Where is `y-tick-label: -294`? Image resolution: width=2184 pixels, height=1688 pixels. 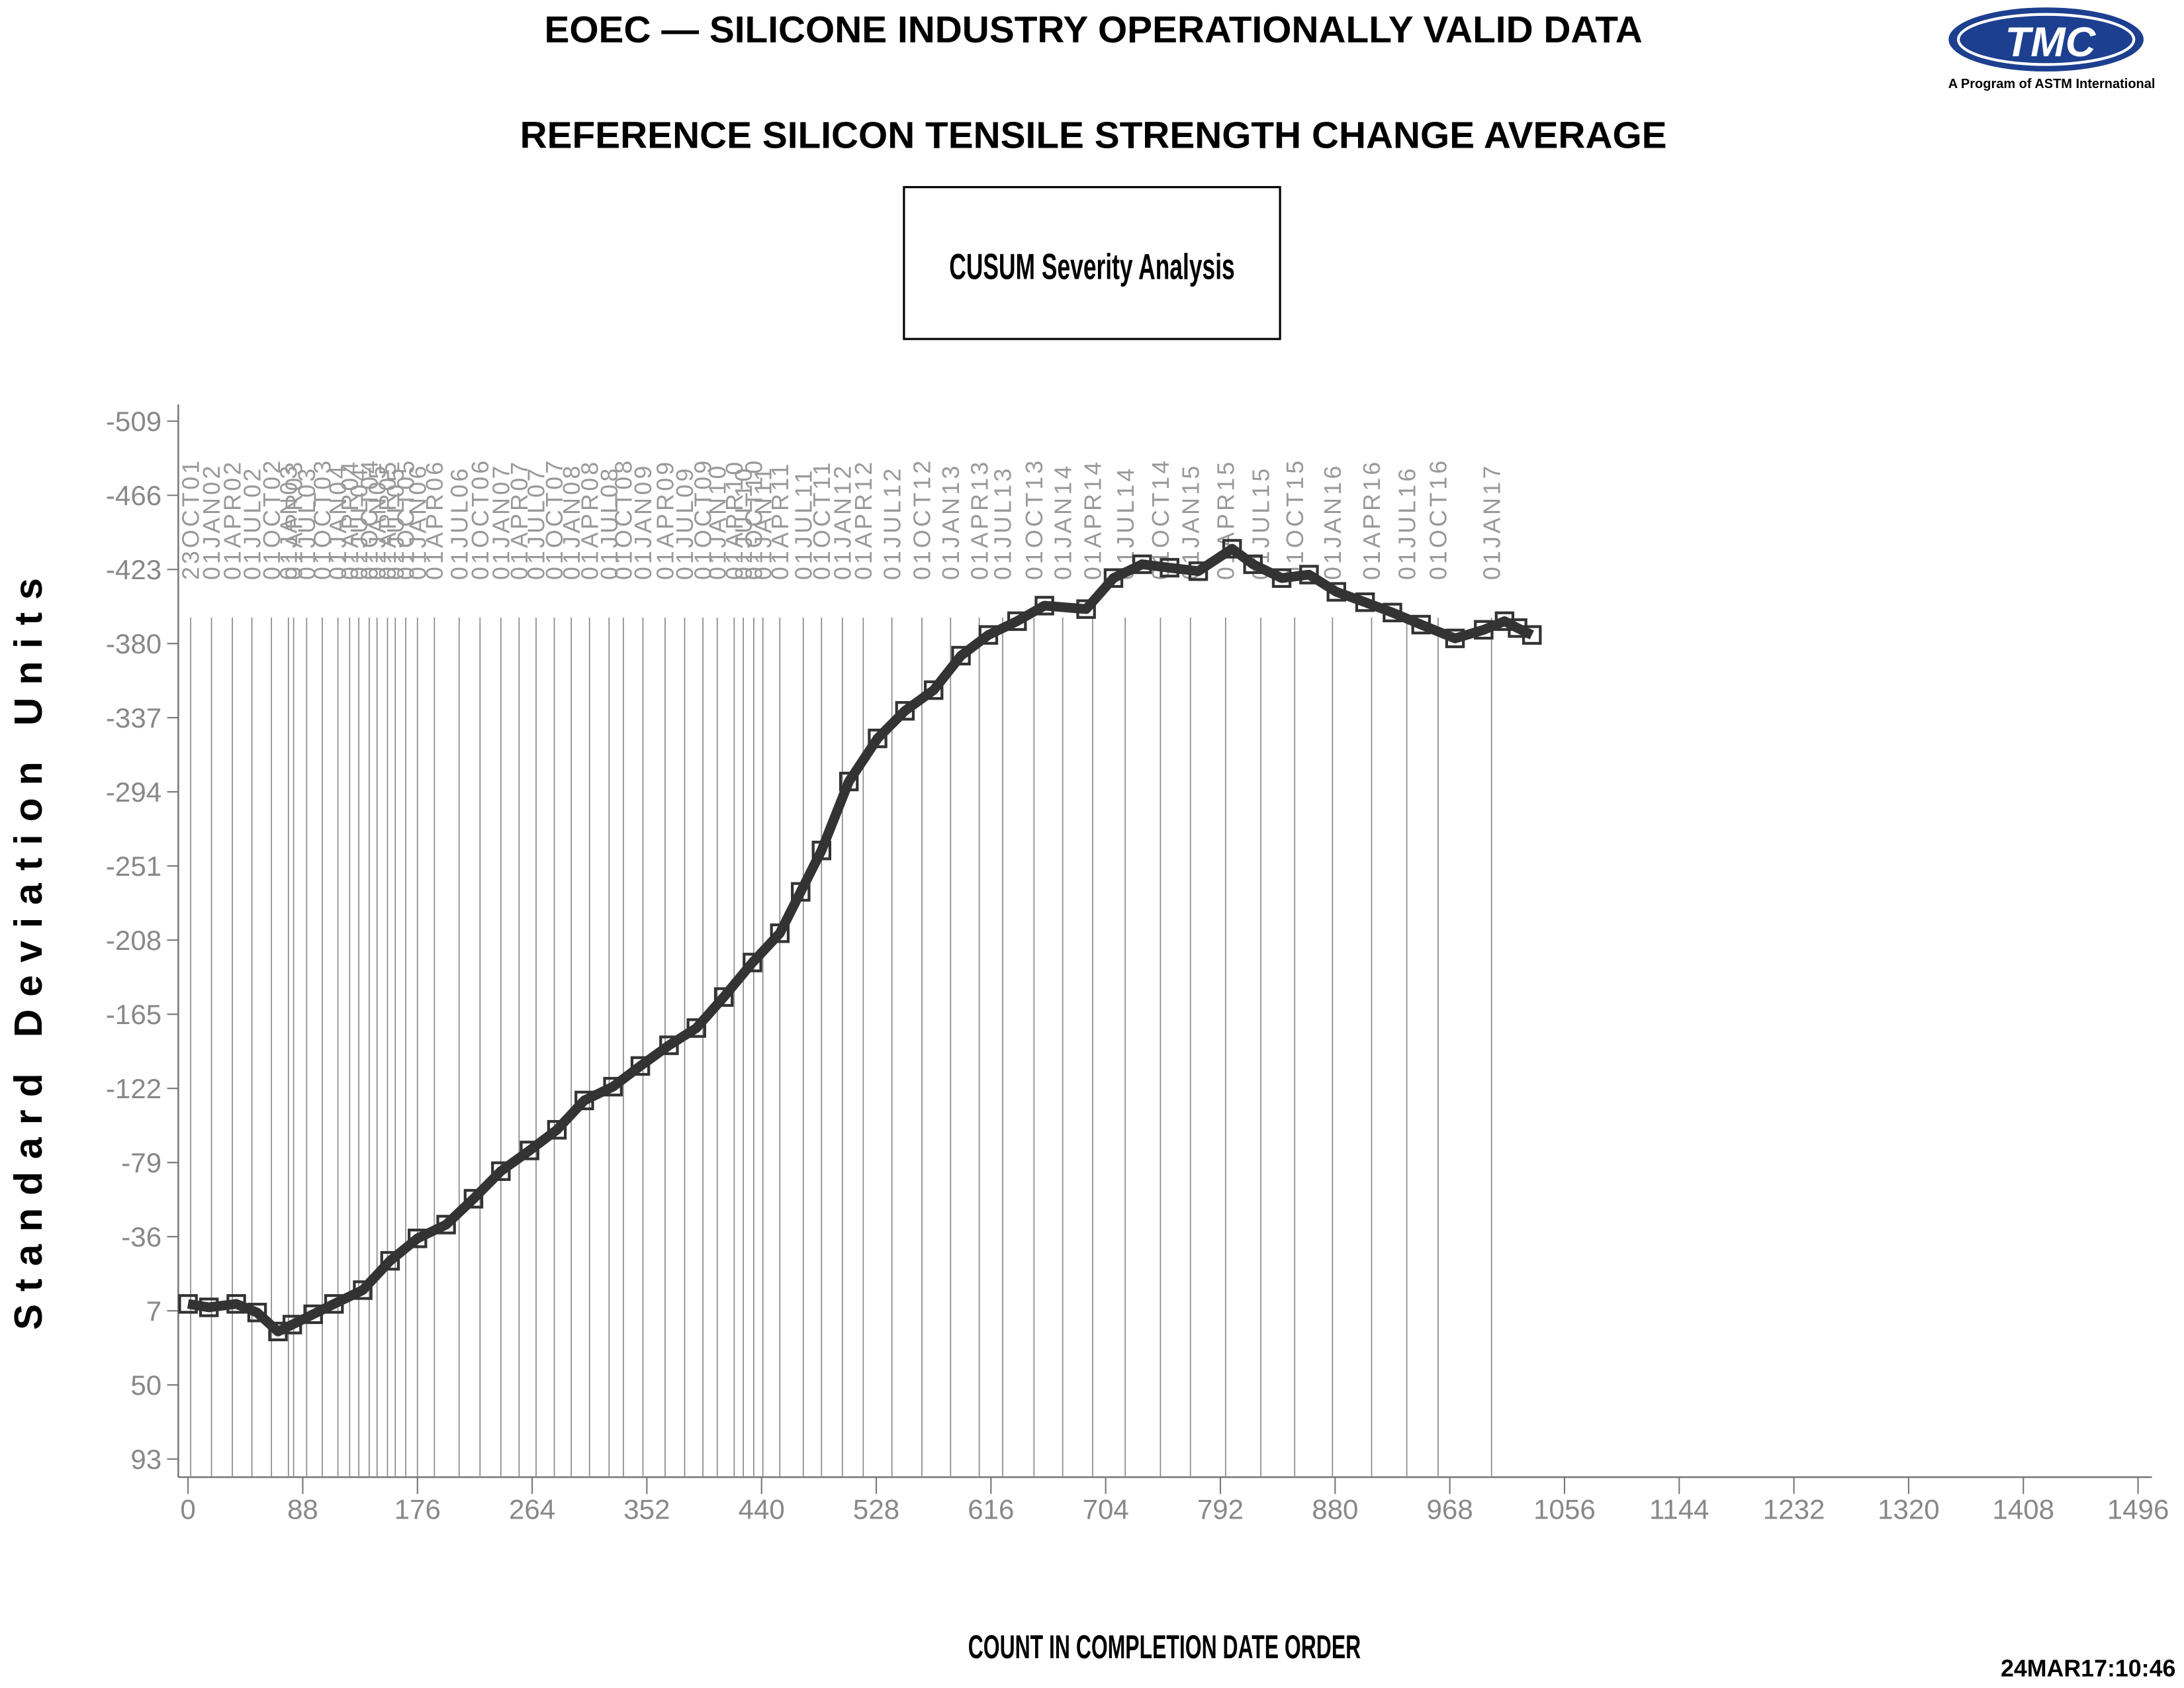
y-tick-label: -294 is located at coordinates (133, 792).